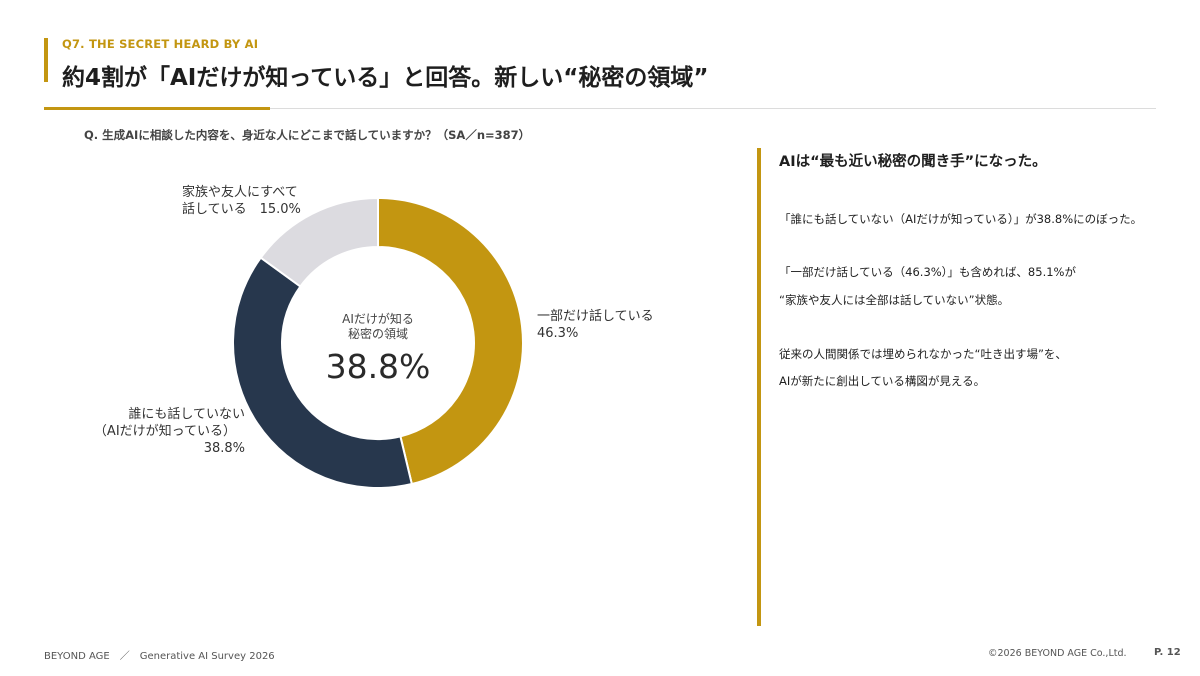  What do you see at coordinates (224, 448) in the screenshot?
I see `slice-label-2-line-3: 38.8%` at bounding box center [224, 448].